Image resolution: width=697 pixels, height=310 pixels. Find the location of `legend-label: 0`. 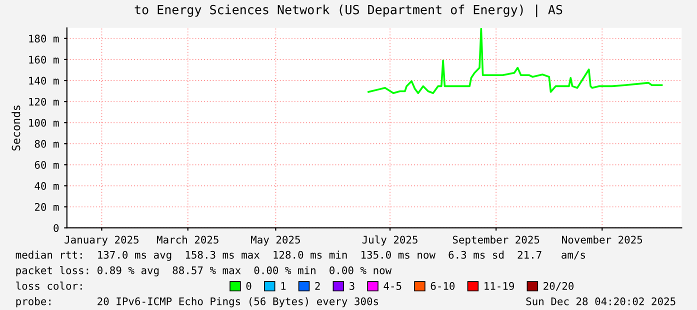

legend-label: 0 is located at coordinates (249, 286).